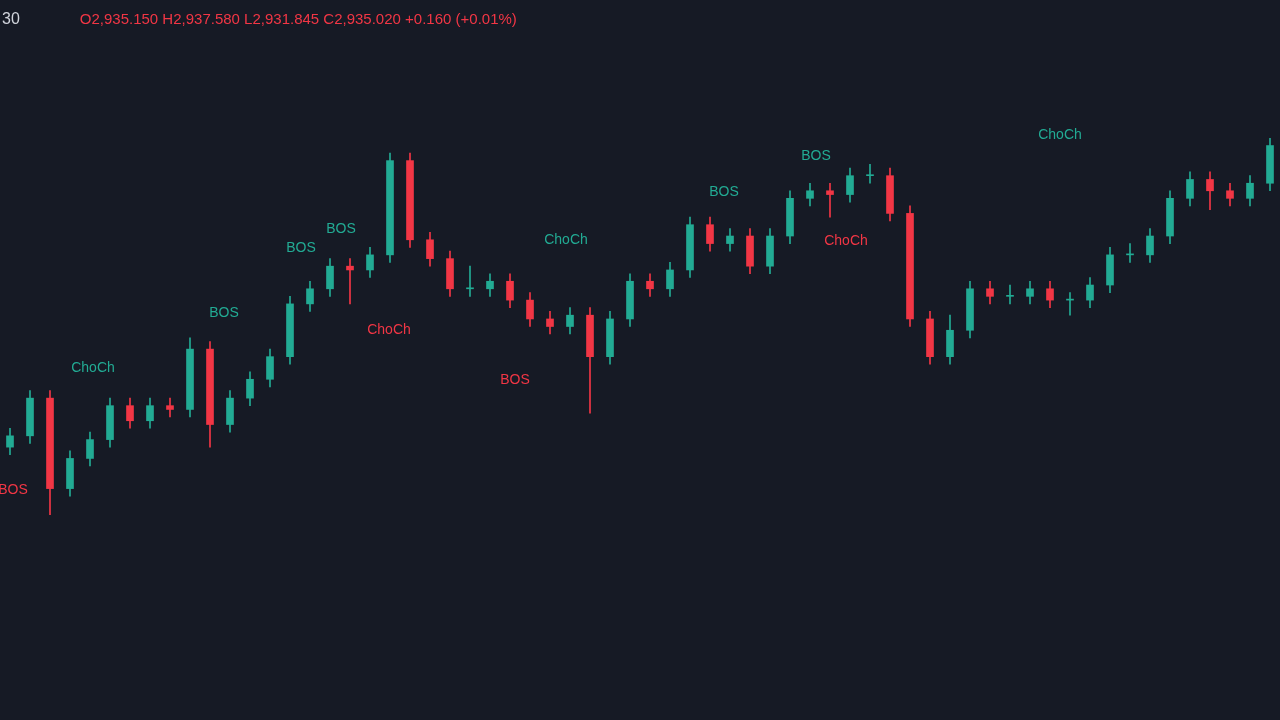 The width and height of the screenshot is (1280, 720). What do you see at coordinates (298, 18) in the screenshot?
I see `chart-subtitle: O2,935.150 H2,937.580 L2,931.845 C2,935.020 +0.160 (+0.01%)` at bounding box center [298, 18].